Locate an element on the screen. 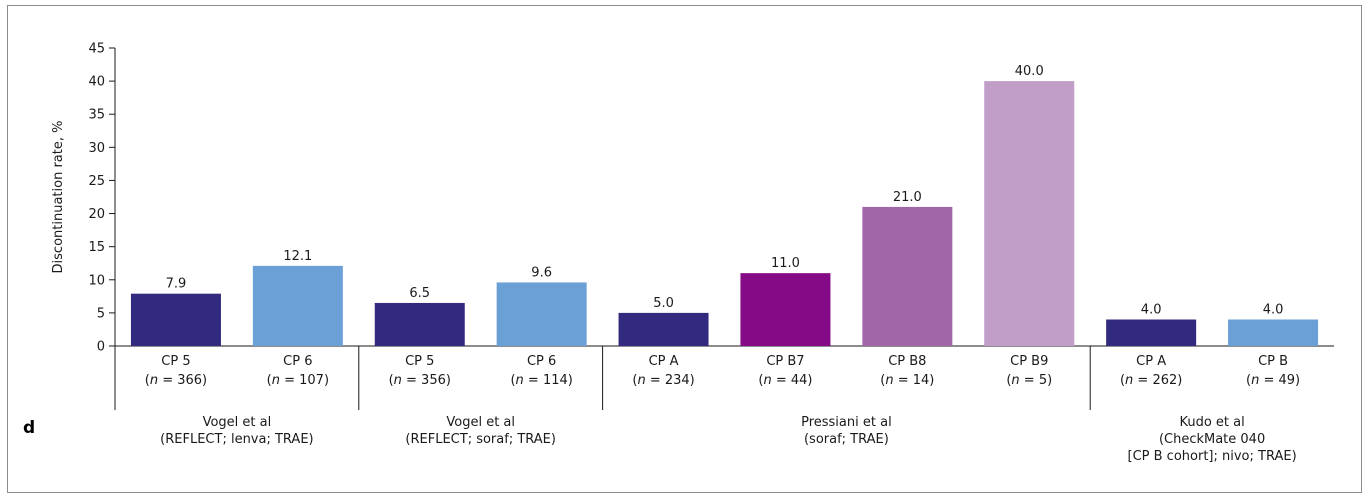 The image size is (1370, 499). category-n-label: (n = 262) is located at coordinates (1151, 380).